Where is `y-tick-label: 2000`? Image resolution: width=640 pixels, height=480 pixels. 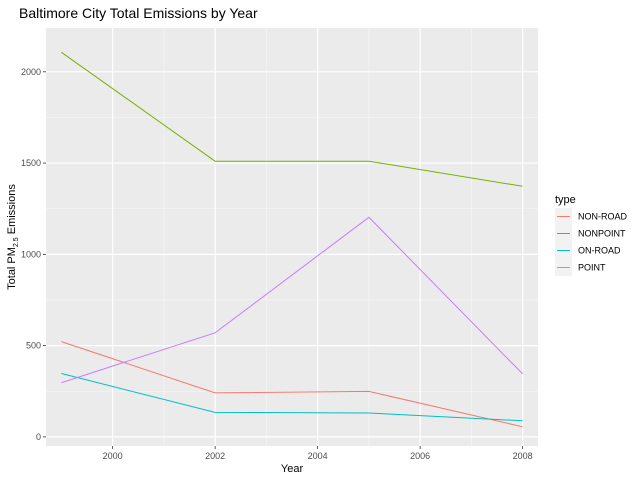 y-tick-label: 2000 is located at coordinates (31, 72).